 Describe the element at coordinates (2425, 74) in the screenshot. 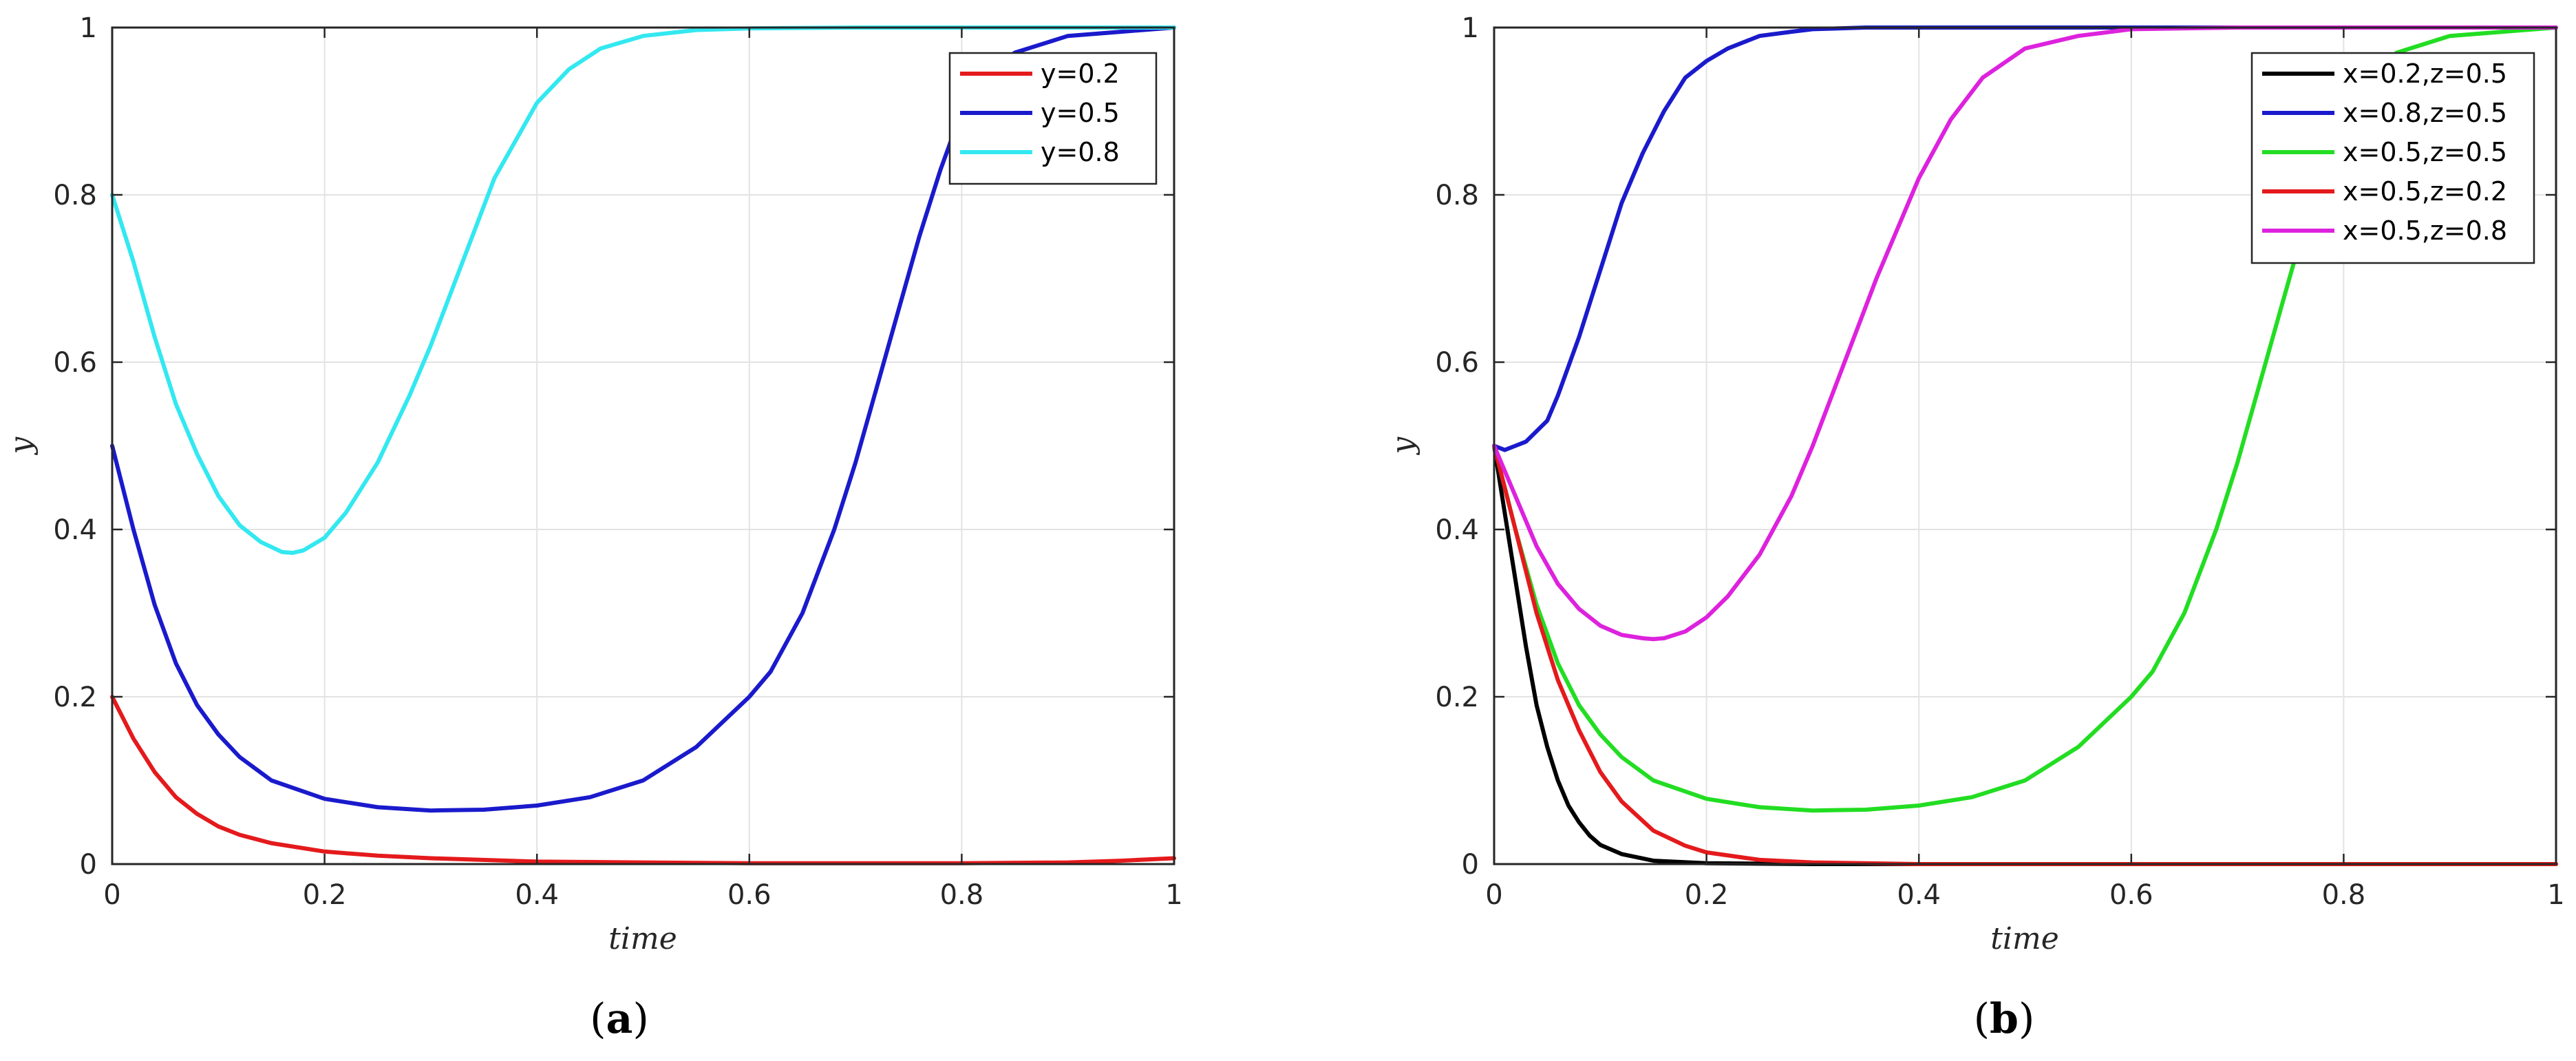

I see `legend-label: x=0.2,z=0.5` at that location.